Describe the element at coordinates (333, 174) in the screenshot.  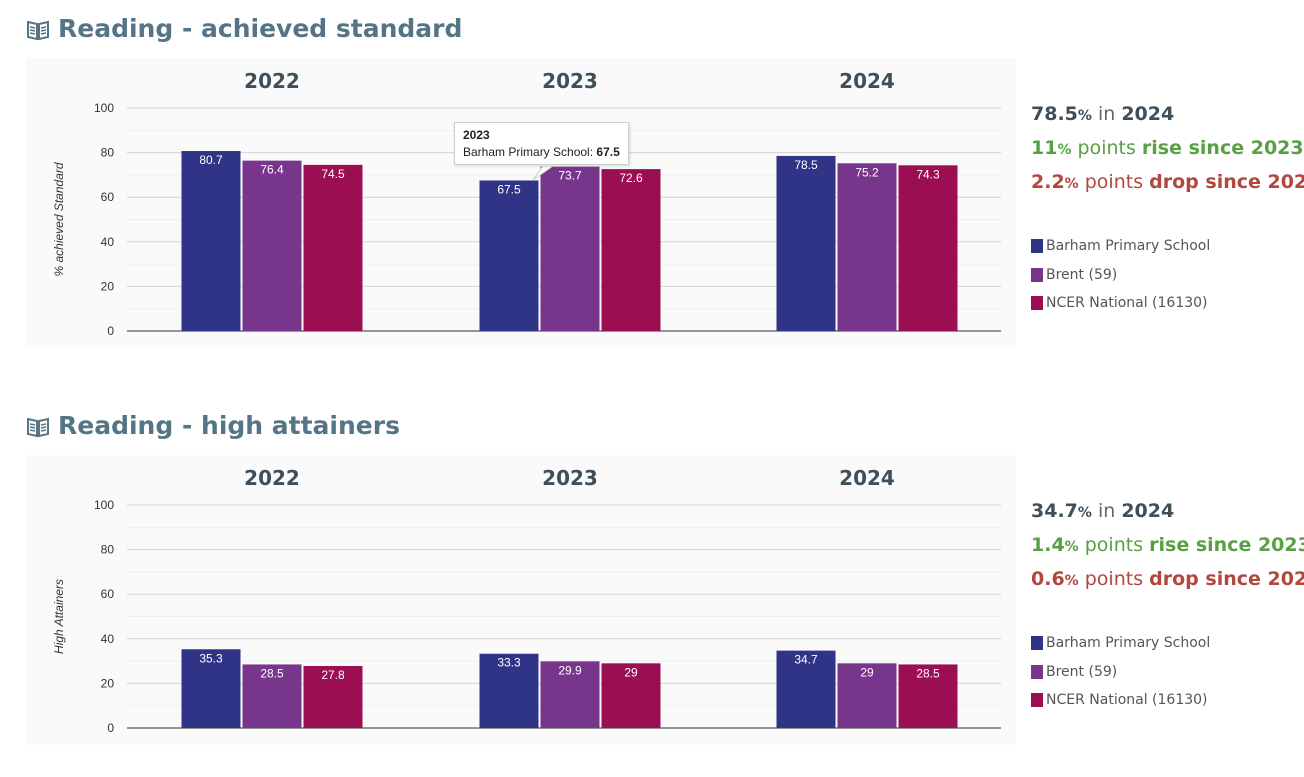
I see `data-label: 74.5` at that location.